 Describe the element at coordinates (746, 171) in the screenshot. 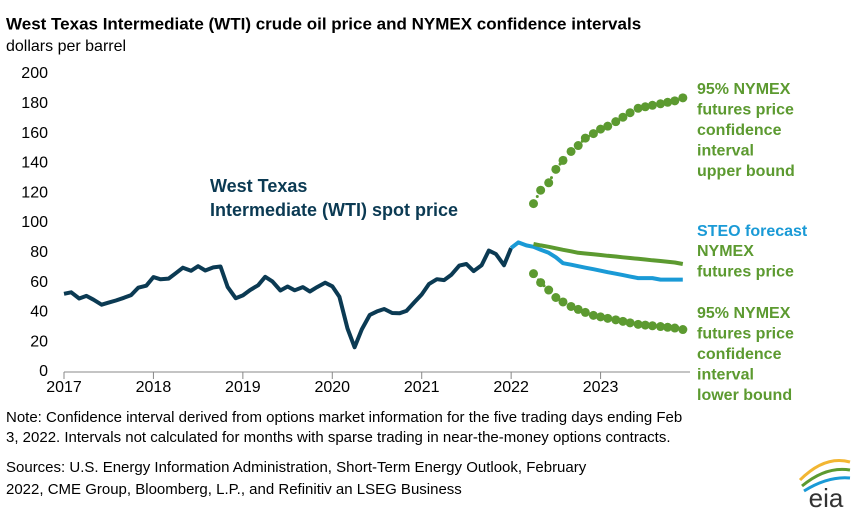

I see `annotation: upper bound` at that location.